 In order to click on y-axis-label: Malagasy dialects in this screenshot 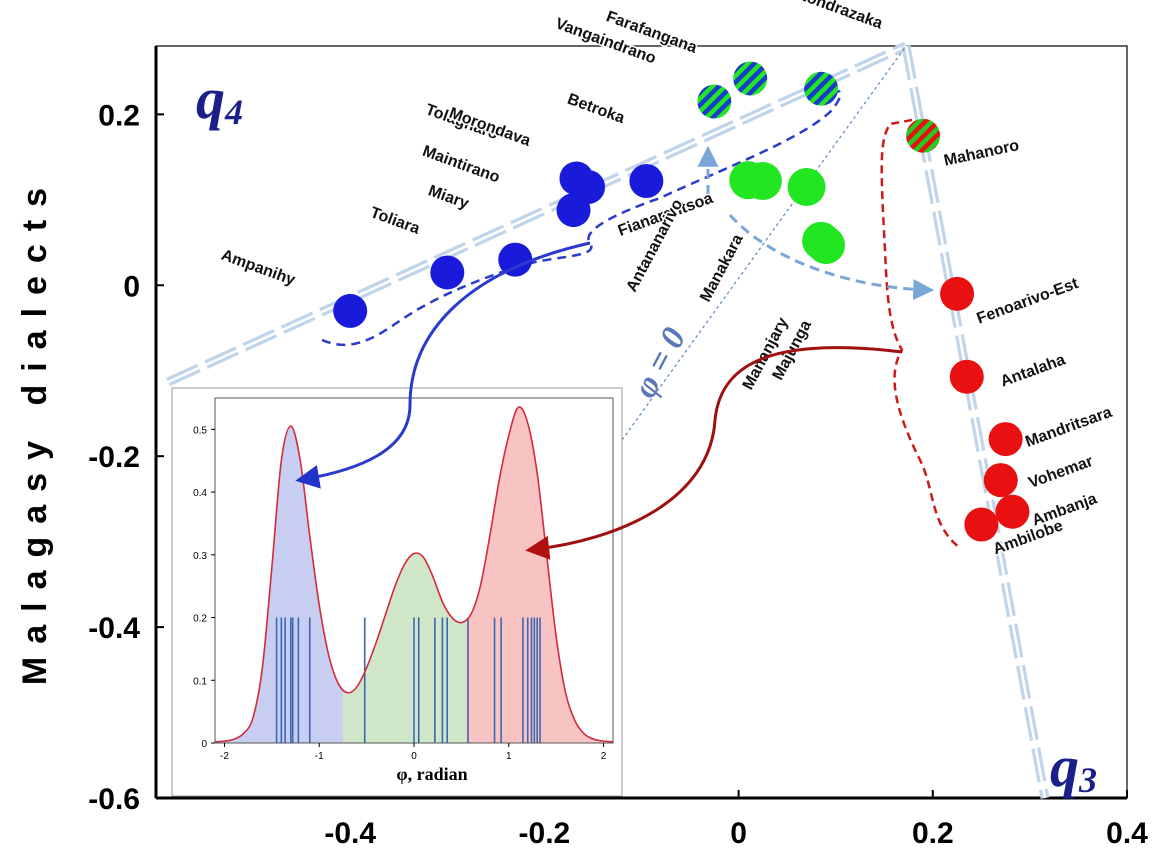, I will do `click(35, 430)`.